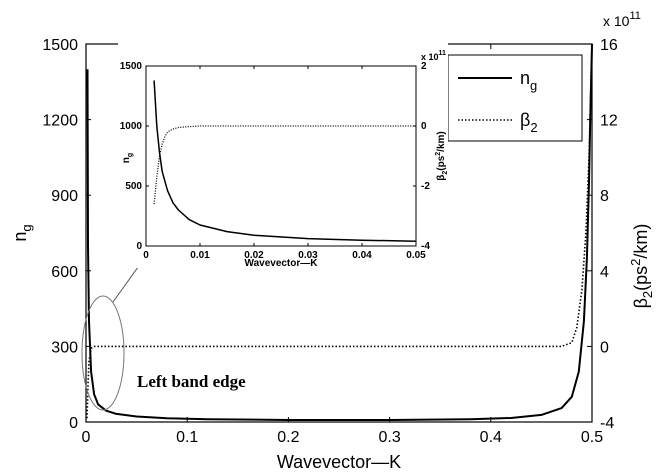 Image resolution: width=656 pixels, height=472 pixels. I want to click on main-y2-tick-label: 8, so click(604, 196).